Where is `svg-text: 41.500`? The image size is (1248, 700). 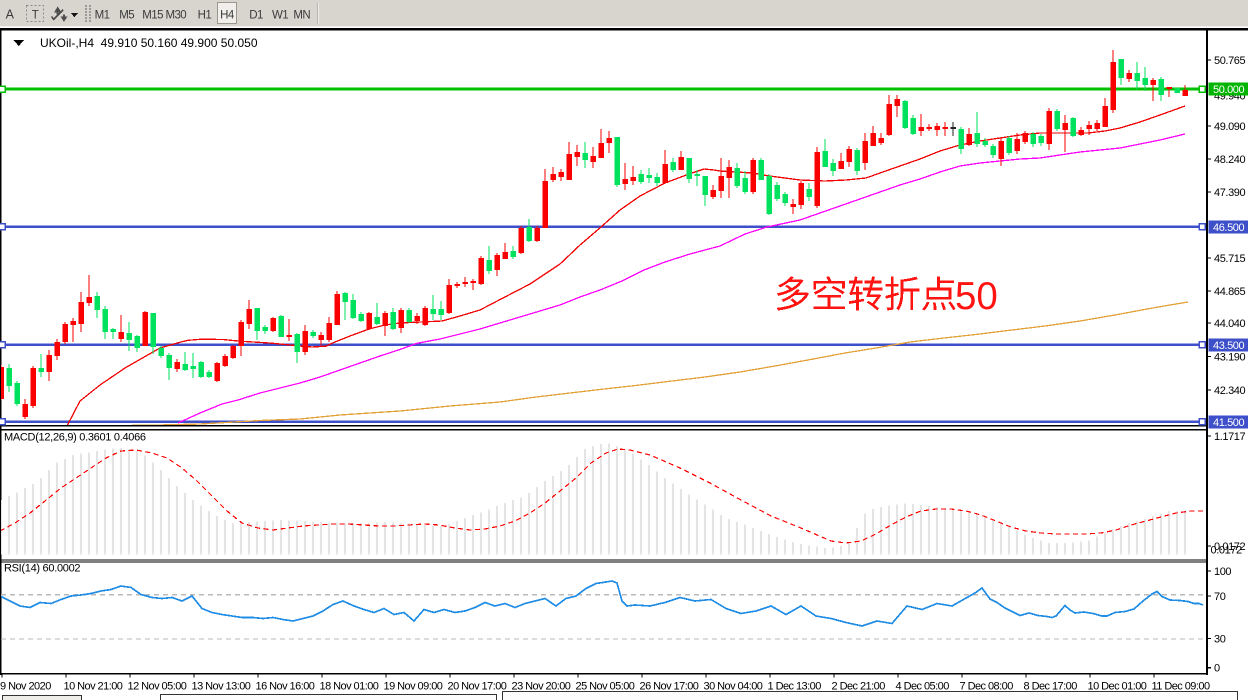 svg-text: 41.500 is located at coordinates (1229, 423).